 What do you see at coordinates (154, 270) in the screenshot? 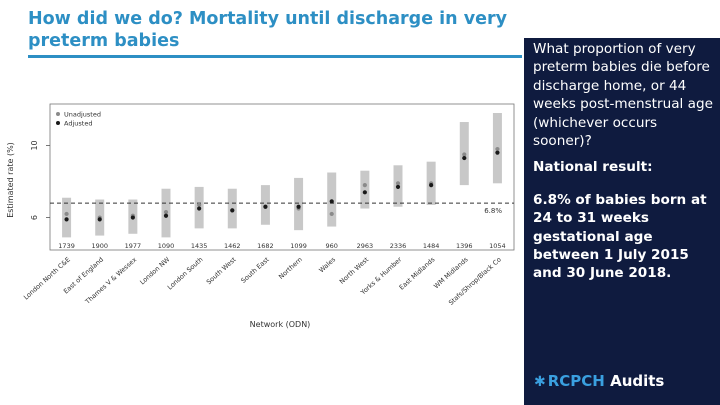
I see `x-tick-label: London NW` at bounding box center [154, 270].